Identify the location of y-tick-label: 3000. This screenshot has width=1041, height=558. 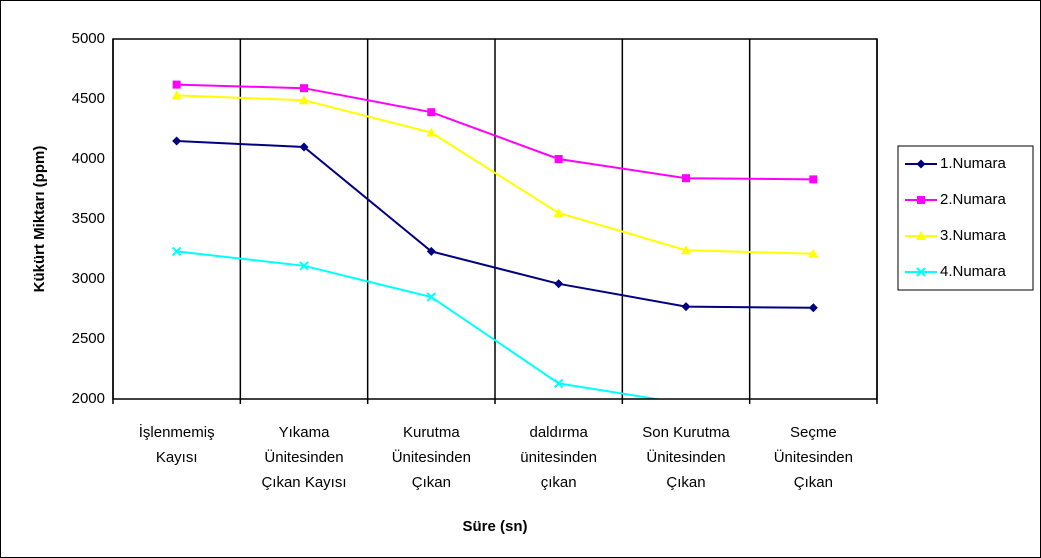
(88, 278).